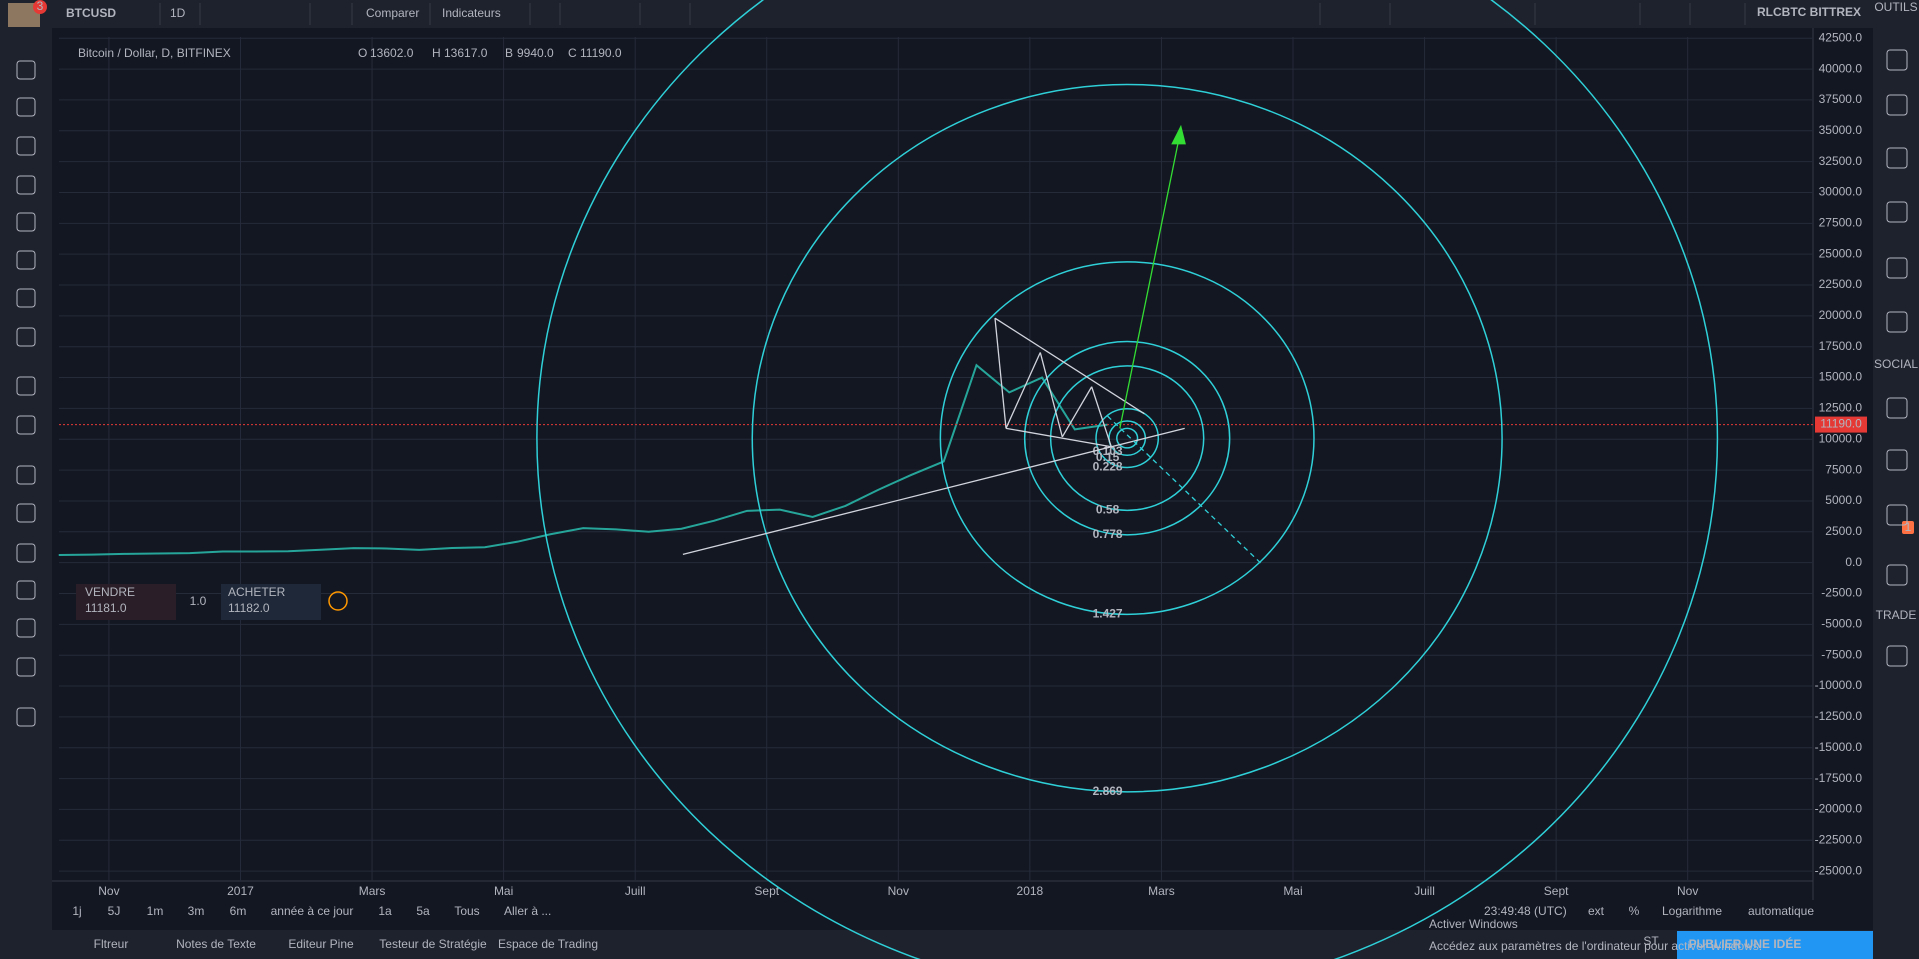 The image size is (1919, 959). I want to click on range-button: 1a, so click(385, 911).